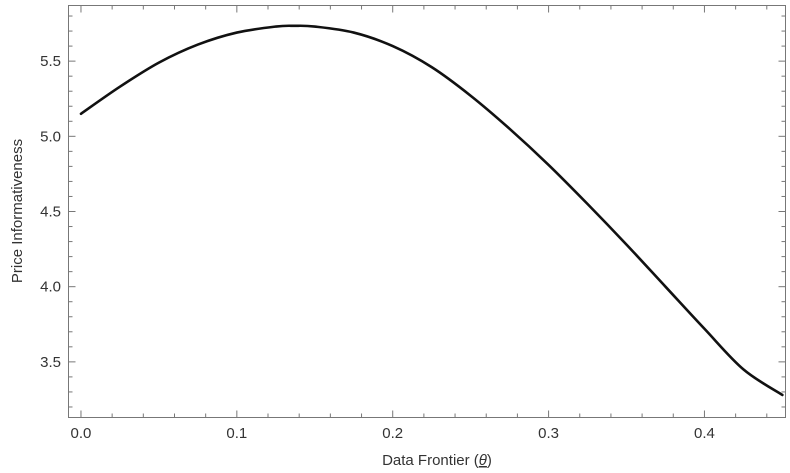  I want to click on y-tick-label: 3.5, so click(50, 362).